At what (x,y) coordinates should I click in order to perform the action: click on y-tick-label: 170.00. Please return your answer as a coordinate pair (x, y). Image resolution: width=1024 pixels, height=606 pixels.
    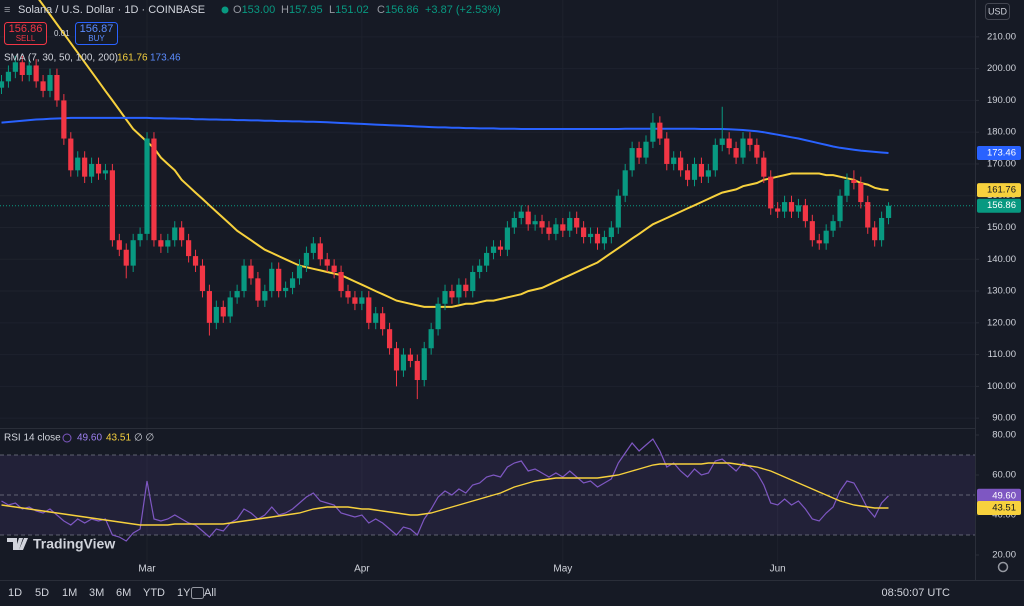
    Looking at the image, I should click on (1001, 163).